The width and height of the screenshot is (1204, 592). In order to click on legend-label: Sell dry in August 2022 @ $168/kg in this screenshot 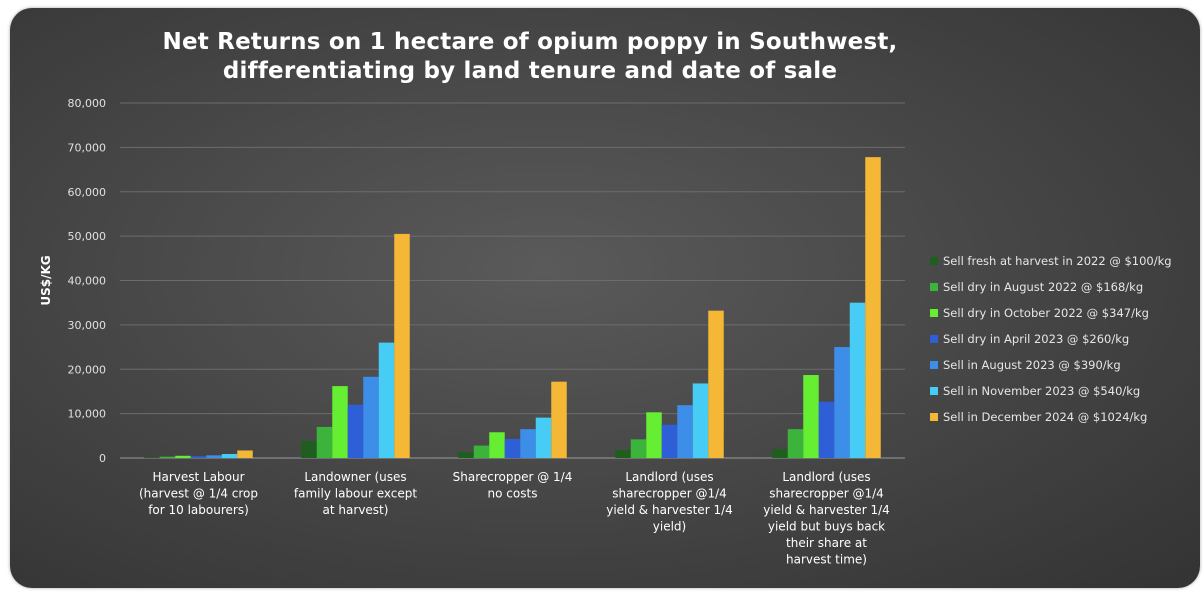, I will do `click(1043, 287)`.